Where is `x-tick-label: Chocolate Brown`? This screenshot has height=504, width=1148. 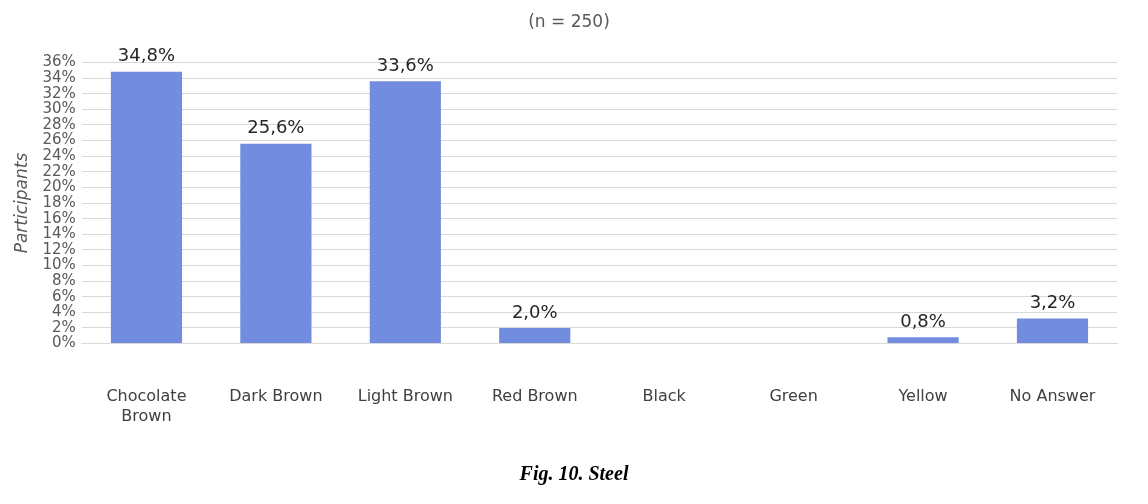
x-tick-label: Chocolate Brown is located at coordinates (146, 405).